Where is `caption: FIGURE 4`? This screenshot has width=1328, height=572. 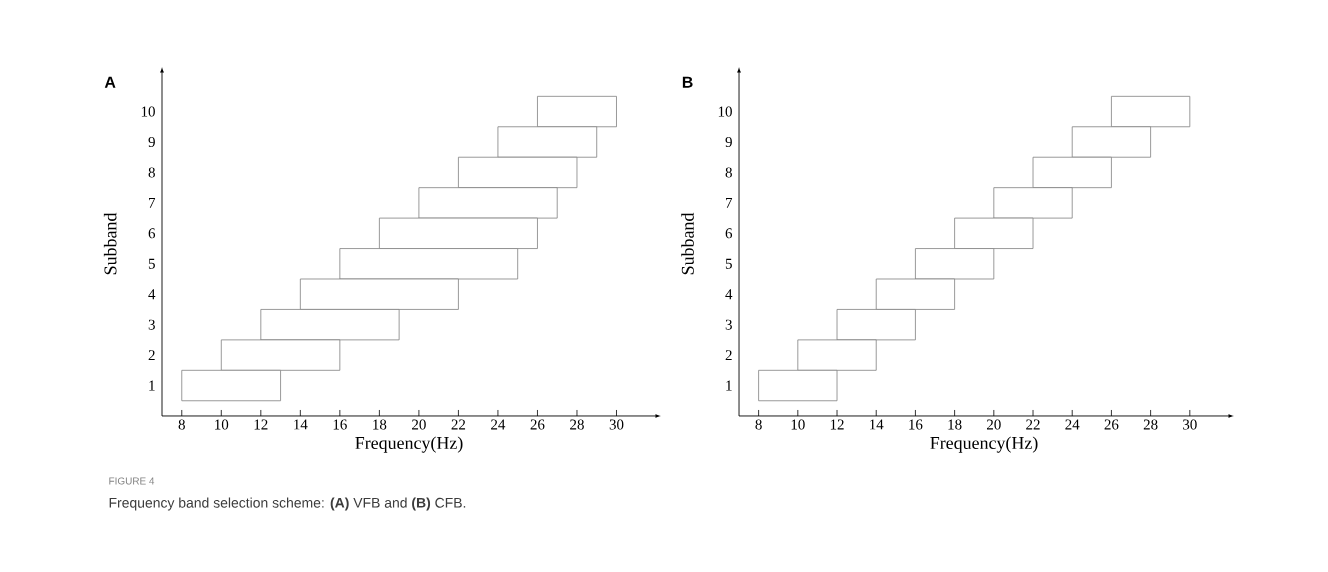 caption: FIGURE 4 is located at coordinates (132, 481).